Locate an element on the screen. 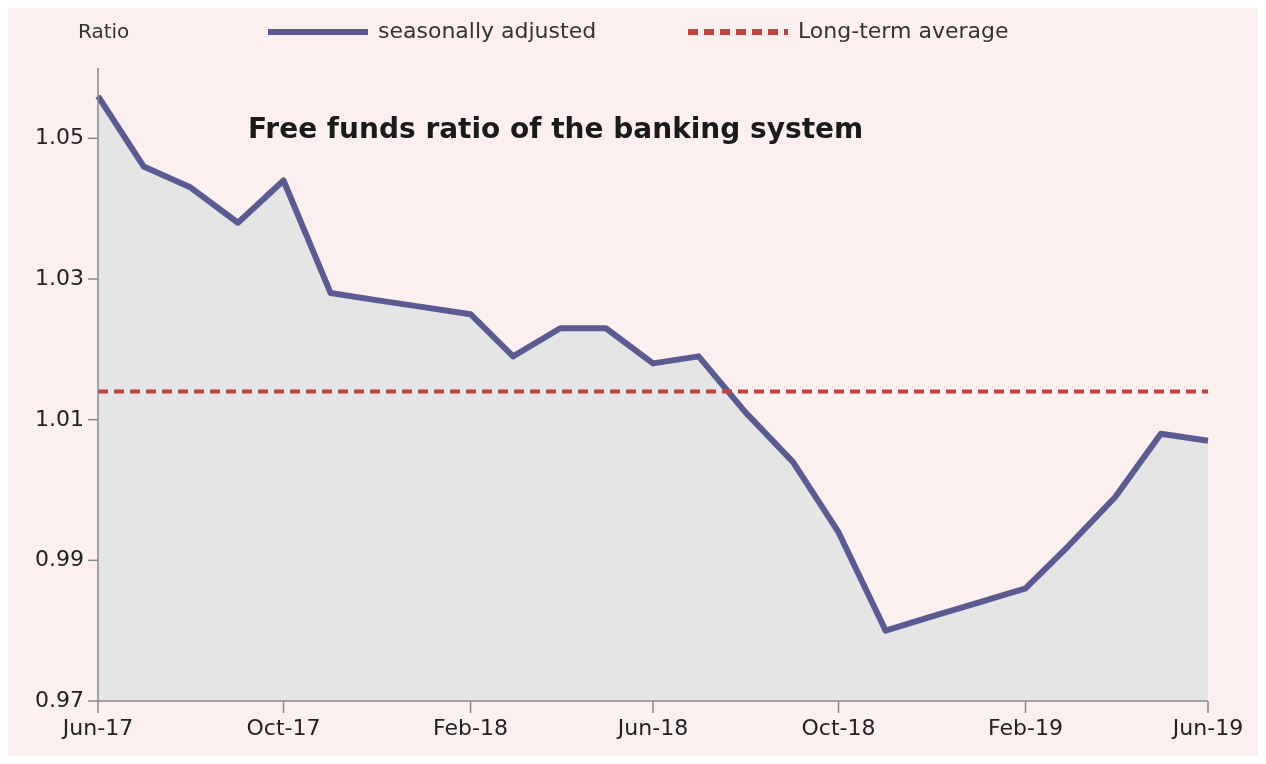 The image size is (1266, 764). x-tick-label: Feb-19 is located at coordinates (1025, 727).